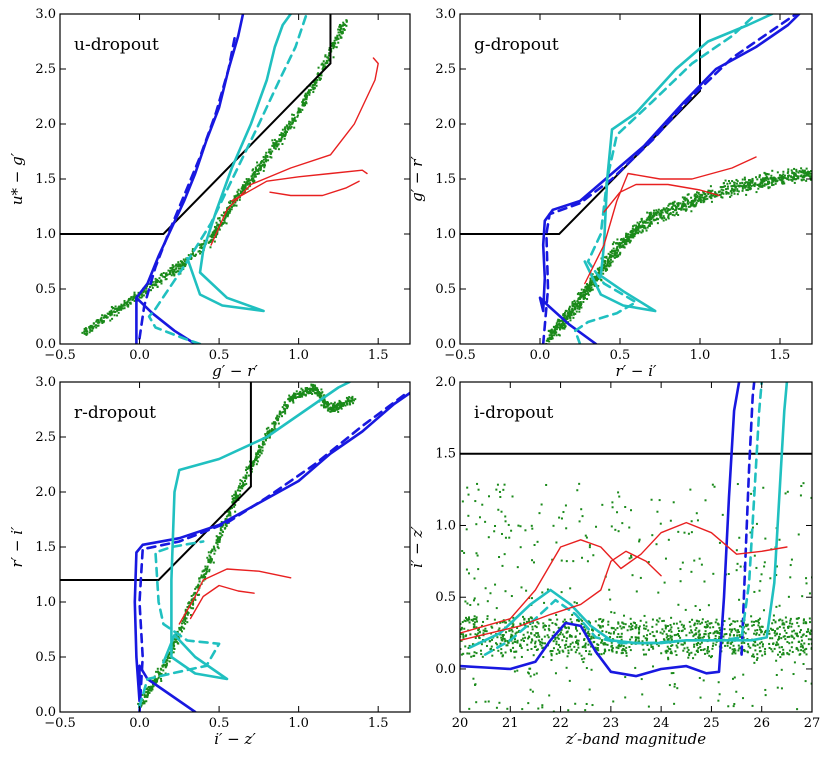  What do you see at coordinates (445, 234) in the screenshot?
I see `y-tick-label: 1.0` at bounding box center [445, 234].